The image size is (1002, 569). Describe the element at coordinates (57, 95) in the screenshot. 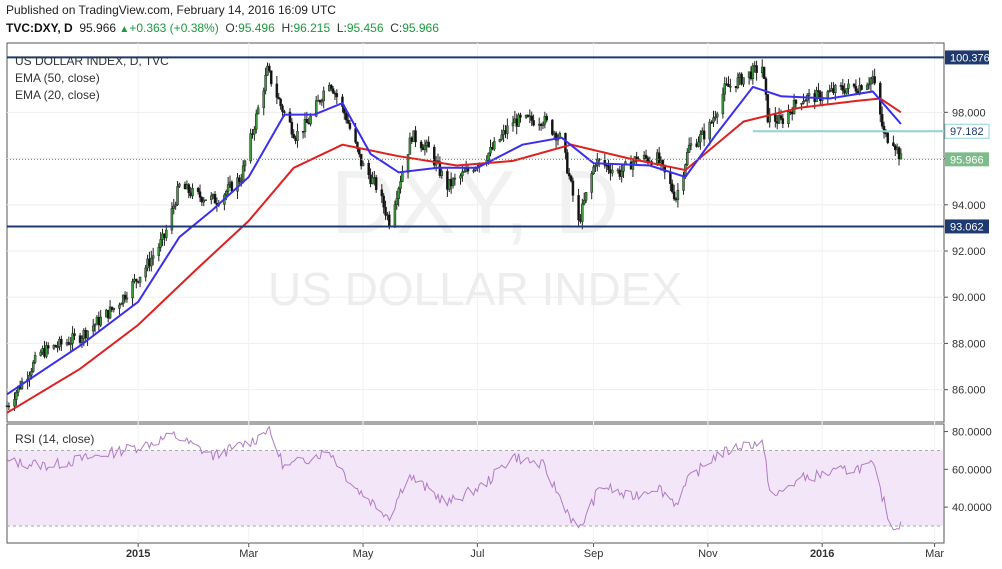

I see `ema20-legend: EMA (20, close)` at that location.